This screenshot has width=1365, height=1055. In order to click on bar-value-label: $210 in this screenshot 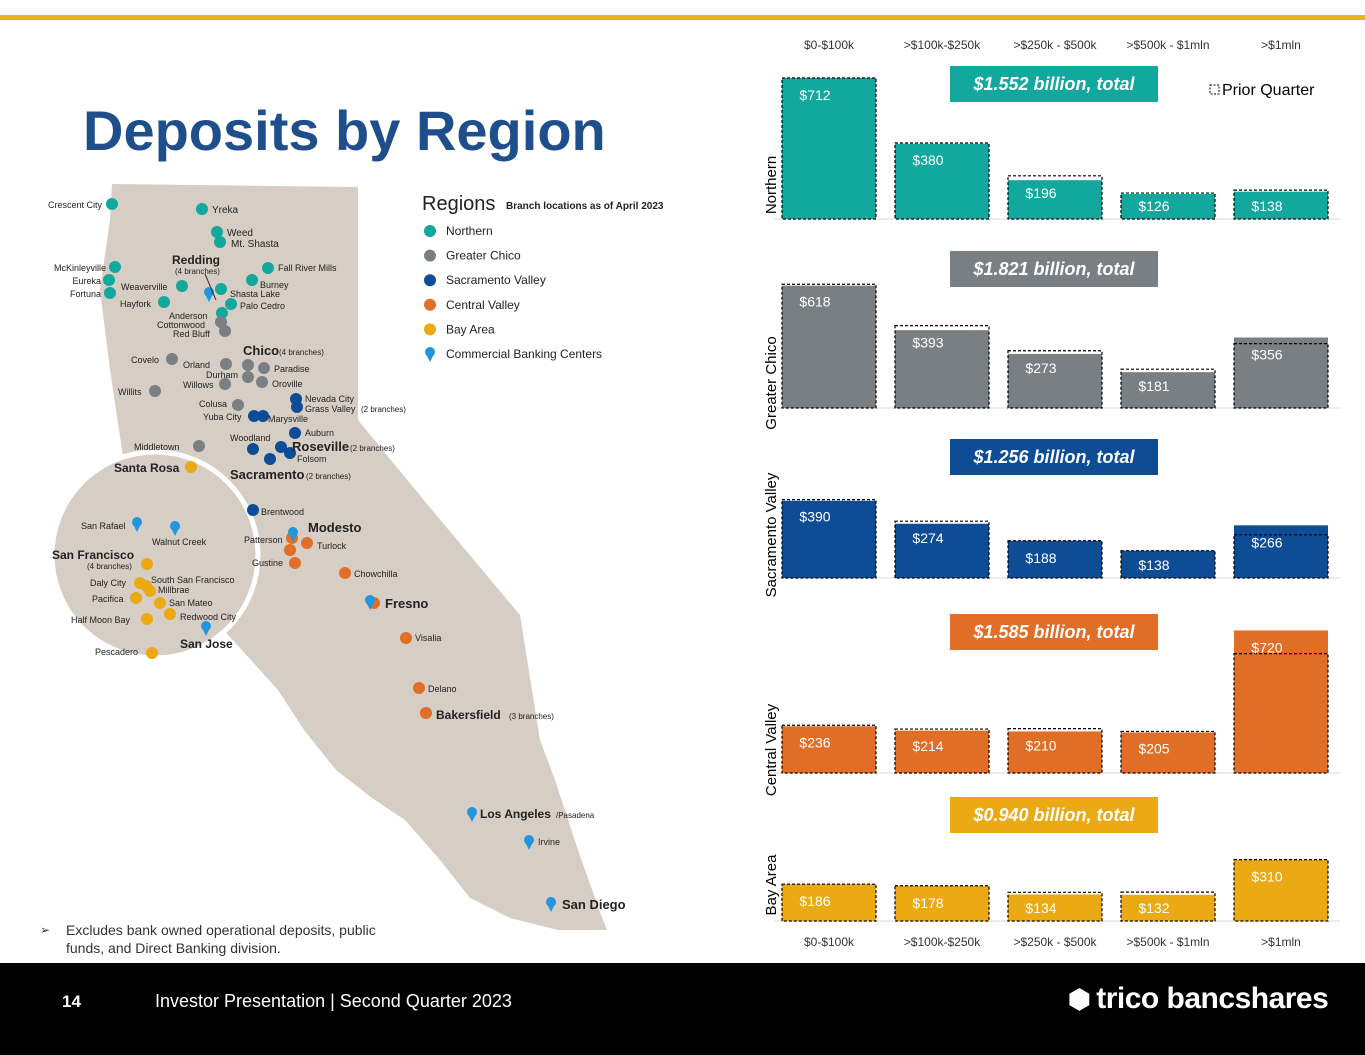, I will do `click(1040, 746)`.